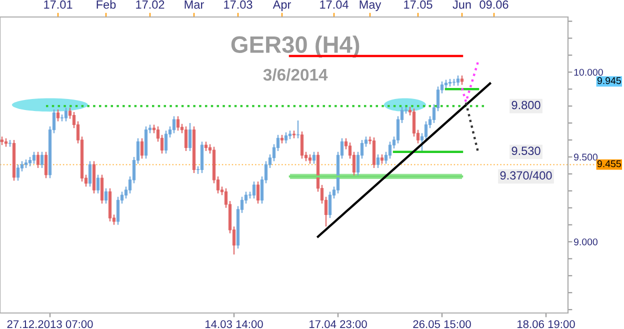 The height and width of the screenshot is (329, 624). I want to click on y-tick-label: 10.000, so click(588, 72).